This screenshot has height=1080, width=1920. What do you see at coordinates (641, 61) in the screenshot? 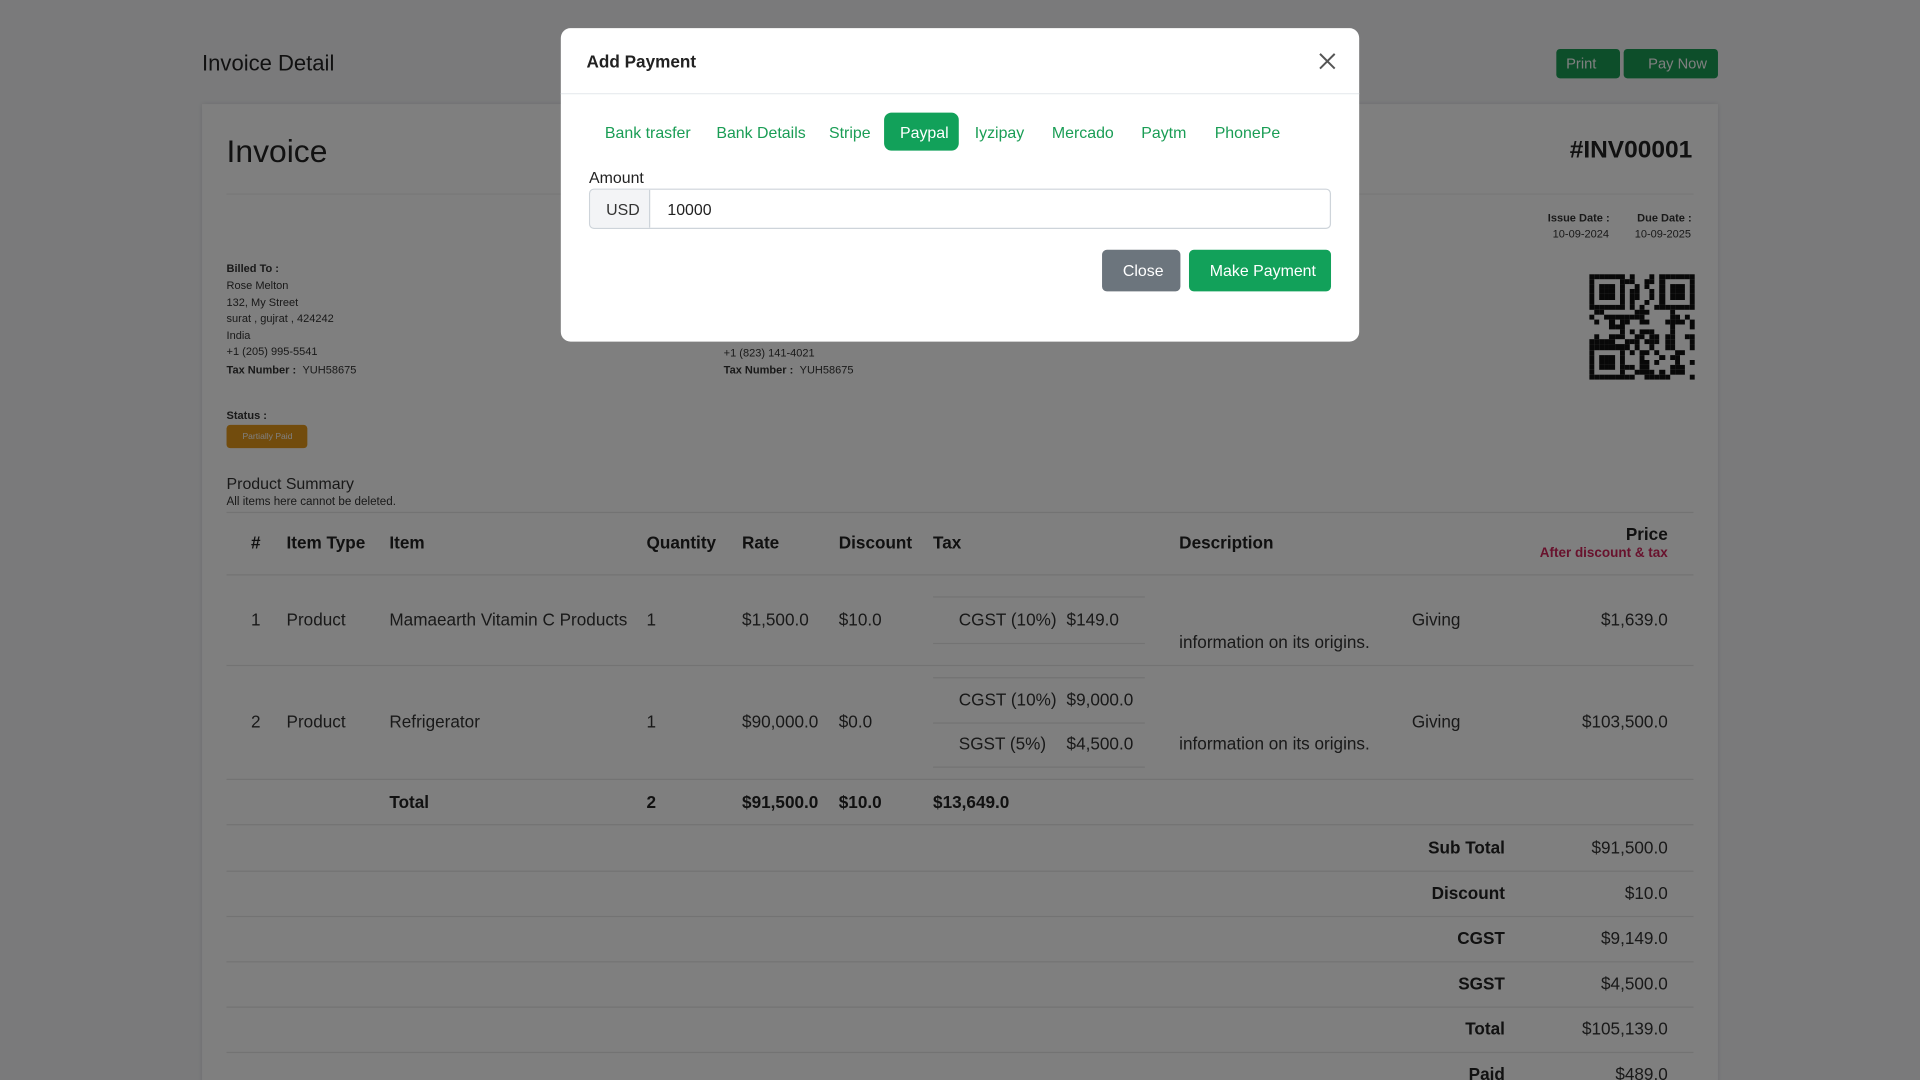
I see `modal-title: Add Payment` at bounding box center [641, 61].